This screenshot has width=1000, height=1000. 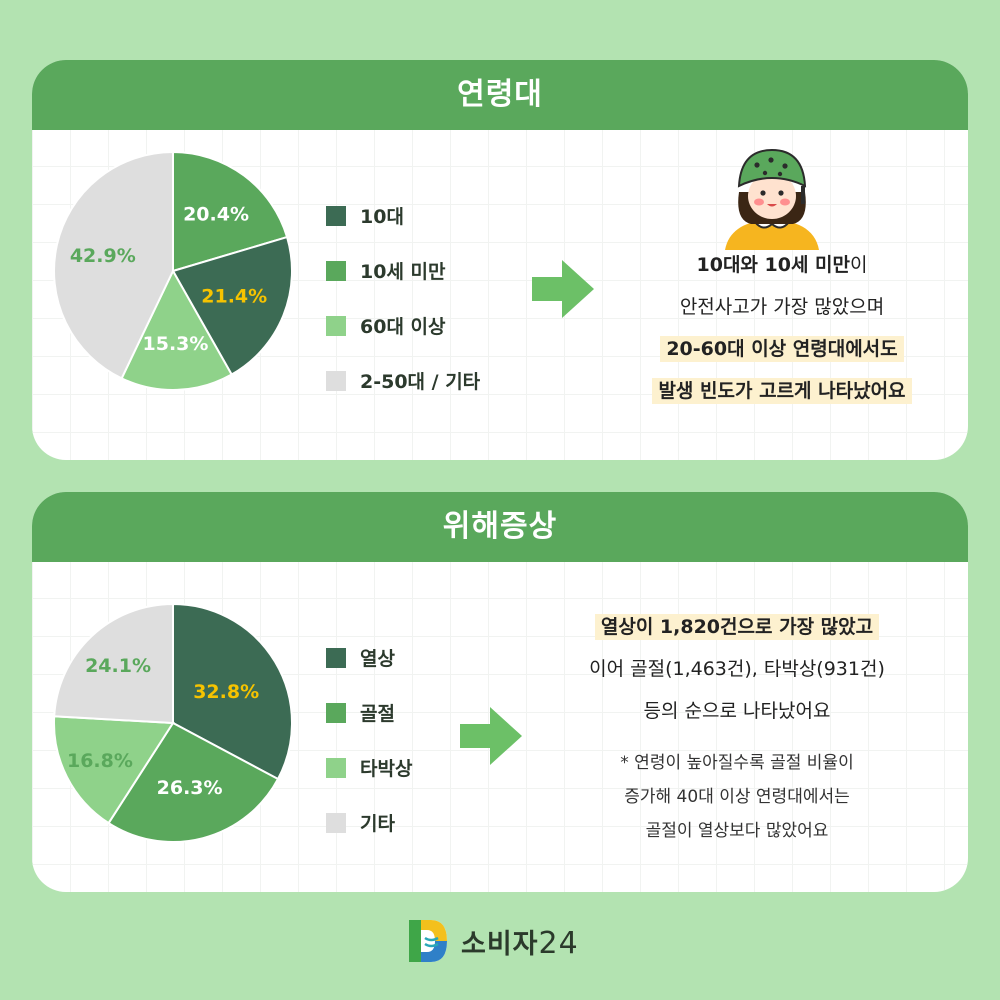 What do you see at coordinates (234, 297) in the screenshot?
I see `pie-value-label: 21.4%` at bounding box center [234, 297].